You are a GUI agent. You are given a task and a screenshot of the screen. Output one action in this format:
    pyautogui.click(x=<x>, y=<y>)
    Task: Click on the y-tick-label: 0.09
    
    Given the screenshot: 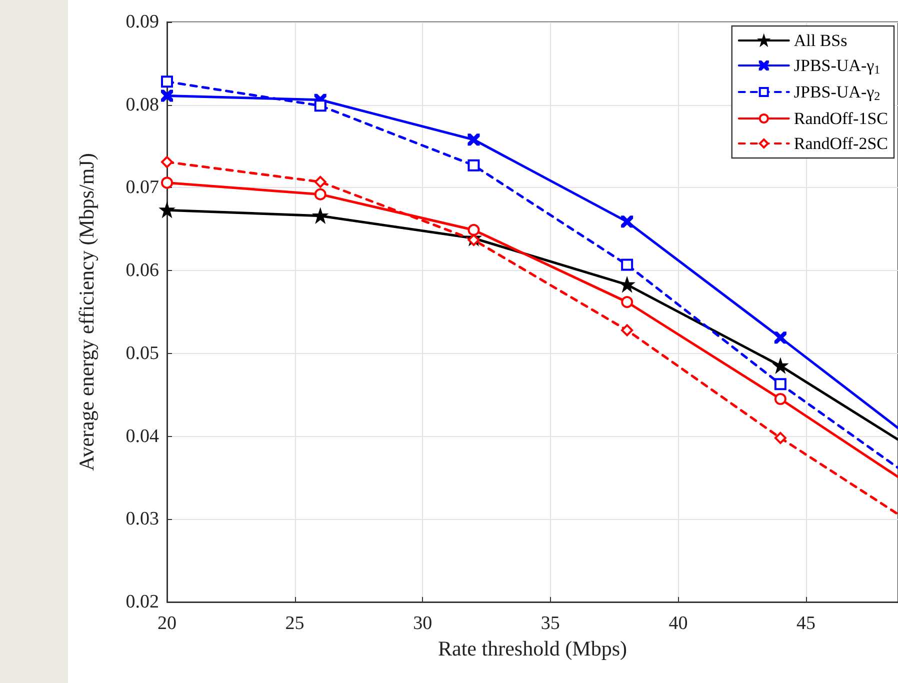 What is the action you would take?
    pyautogui.click(x=142, y=22)
    